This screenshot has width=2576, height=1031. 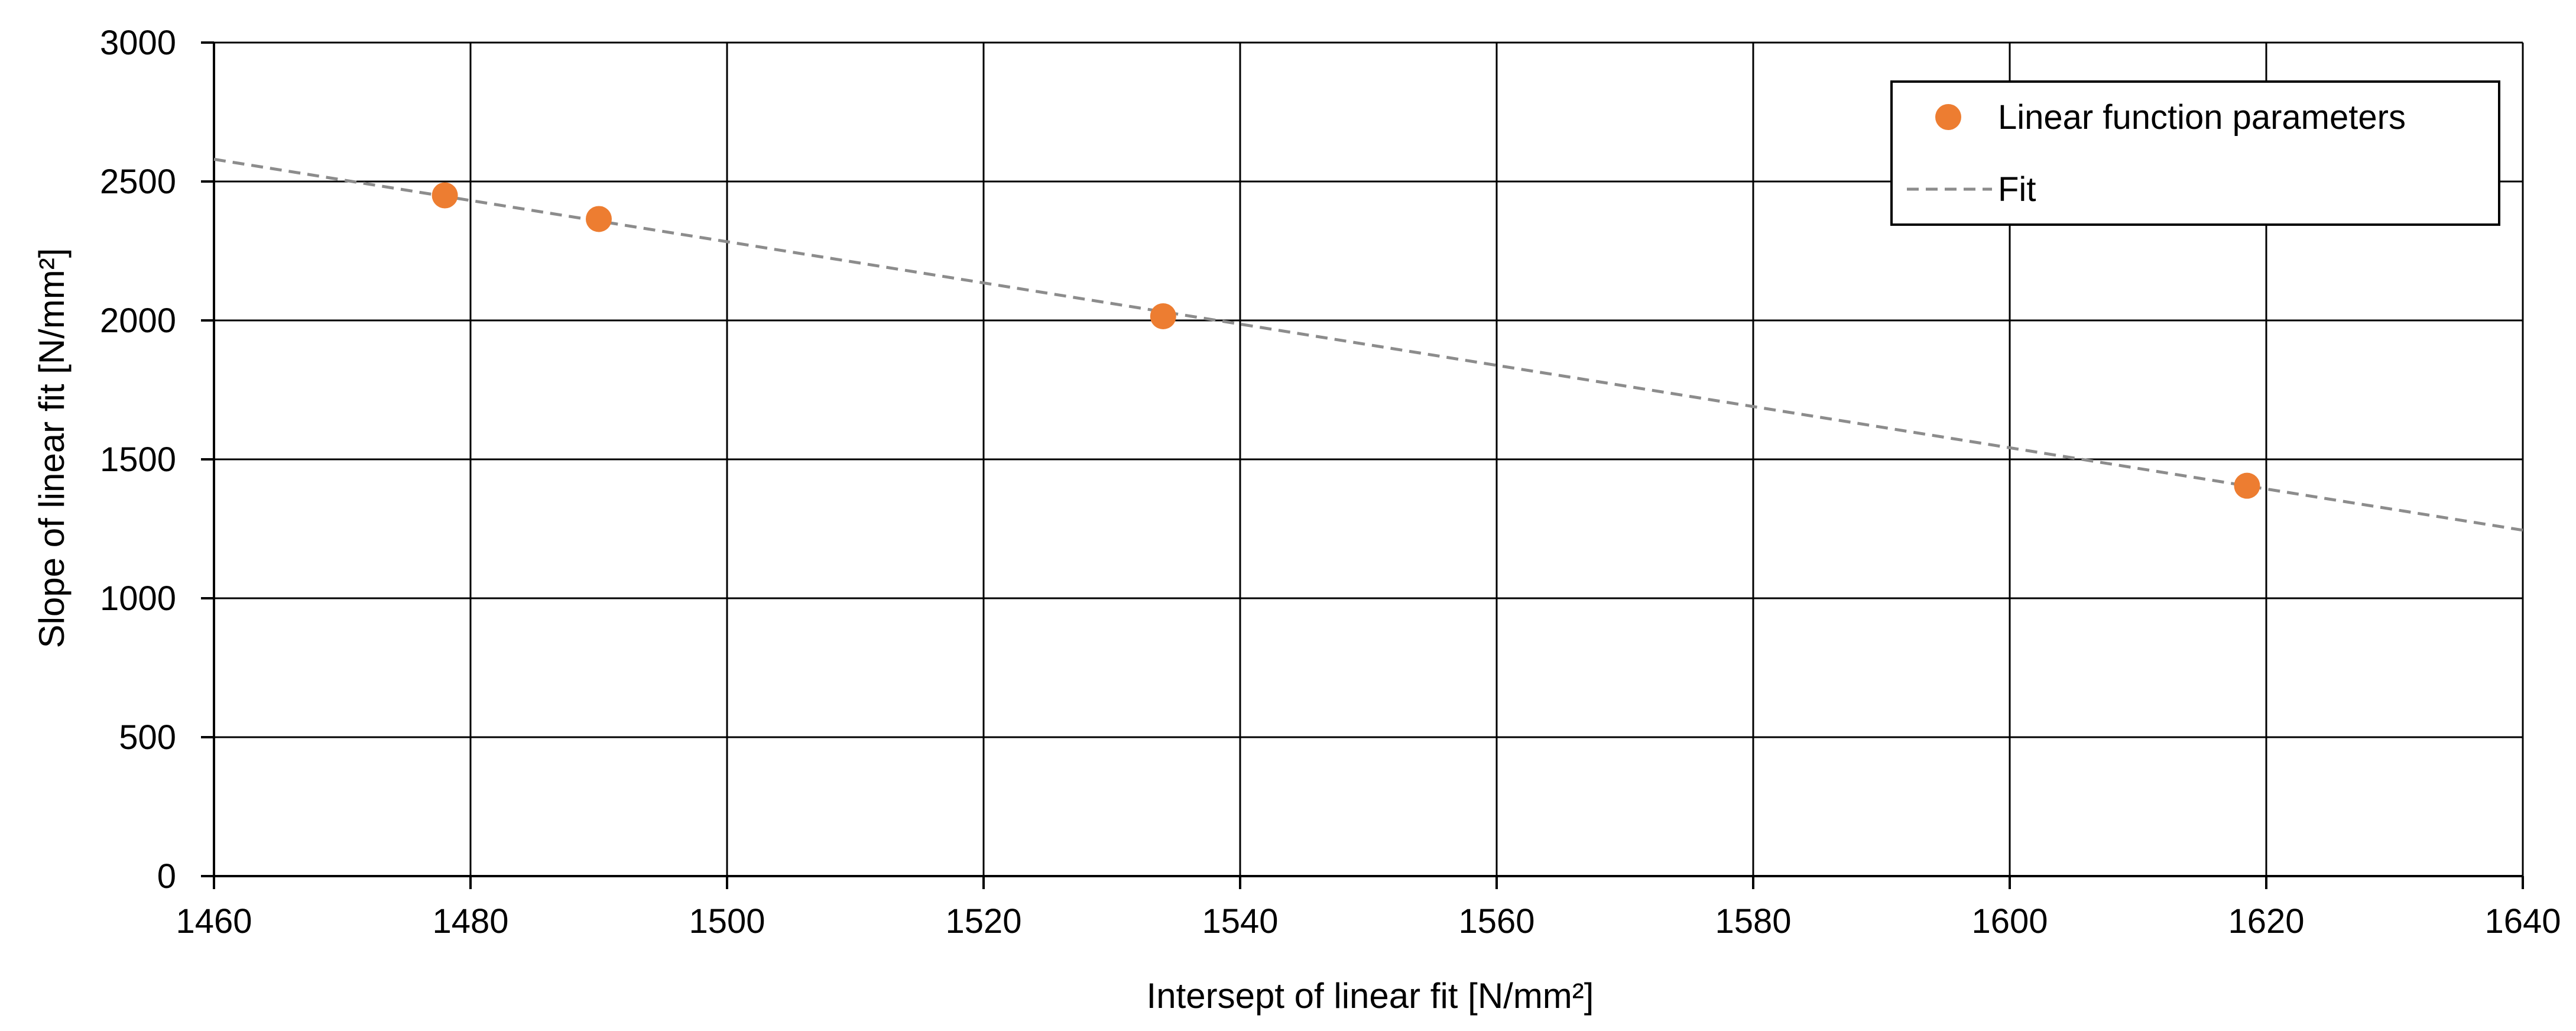 I want to click on x-tick-label-7: 1600, so click(x=2009, y=922).